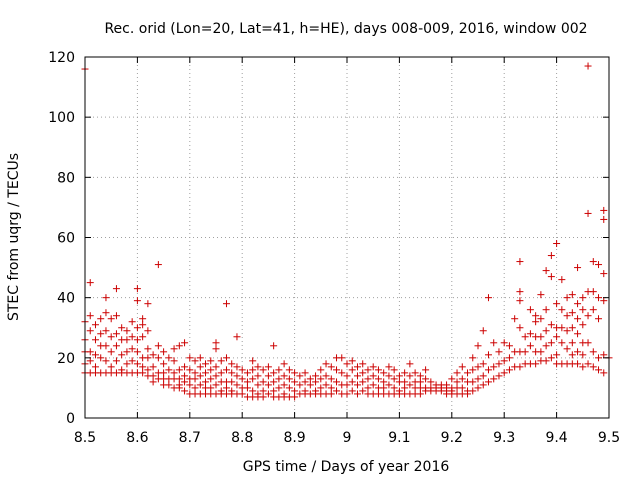 This screenshot has height=480, width=640. Describe the element at coordinates (294, 438) in the screenshot. I see `x-tick-label: 8.9` at that location.